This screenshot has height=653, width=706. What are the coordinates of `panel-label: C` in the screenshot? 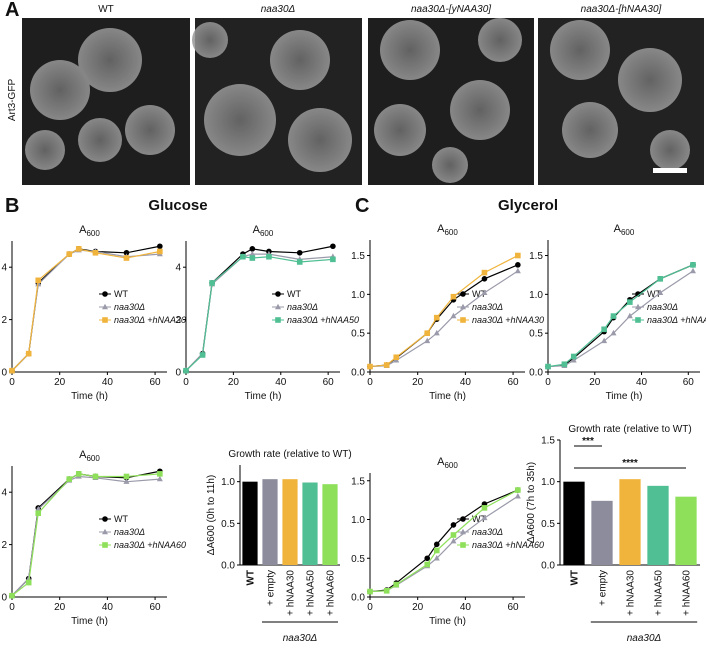 It's located at (362, 206).